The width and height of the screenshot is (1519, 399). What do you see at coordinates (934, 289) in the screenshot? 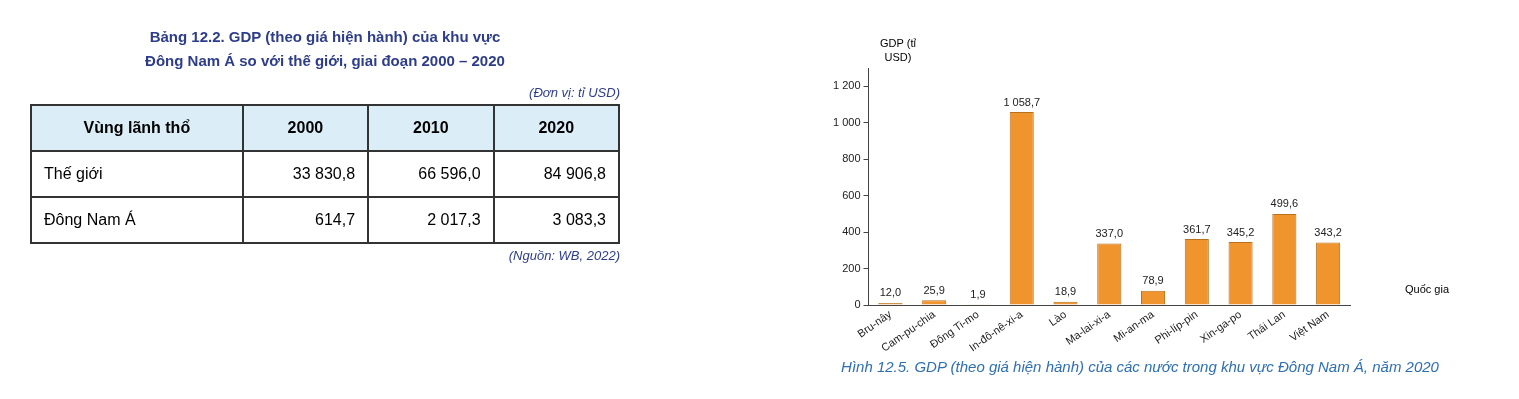
I see `data-label: 25,9` at bounding box center [934, 289].